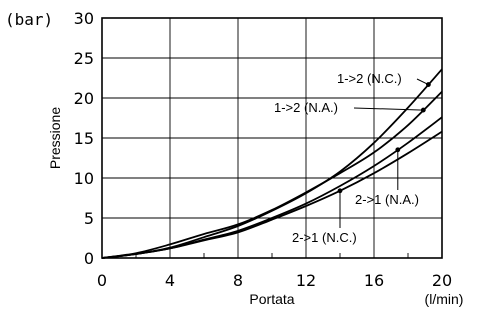 This screenshot has width=477, height=325. What do you see at coordinates (84, 98) in the screenshot?
I see `y-tick-label: 20` at bounding box center [84, 98].